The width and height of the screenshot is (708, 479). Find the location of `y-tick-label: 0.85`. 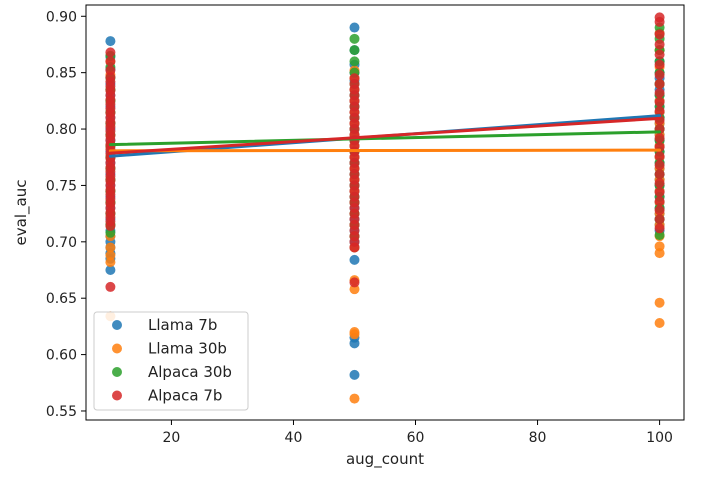

y-tick-label: 0.85 is located at coordinates (61, 74).